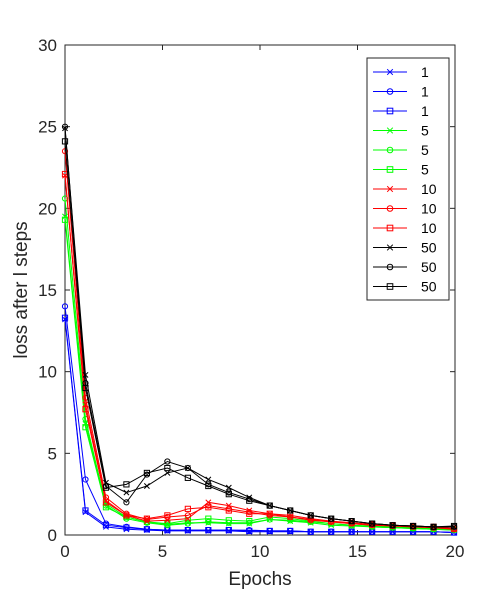  I want to click on y-tick-label: 10, so click(47, 372).